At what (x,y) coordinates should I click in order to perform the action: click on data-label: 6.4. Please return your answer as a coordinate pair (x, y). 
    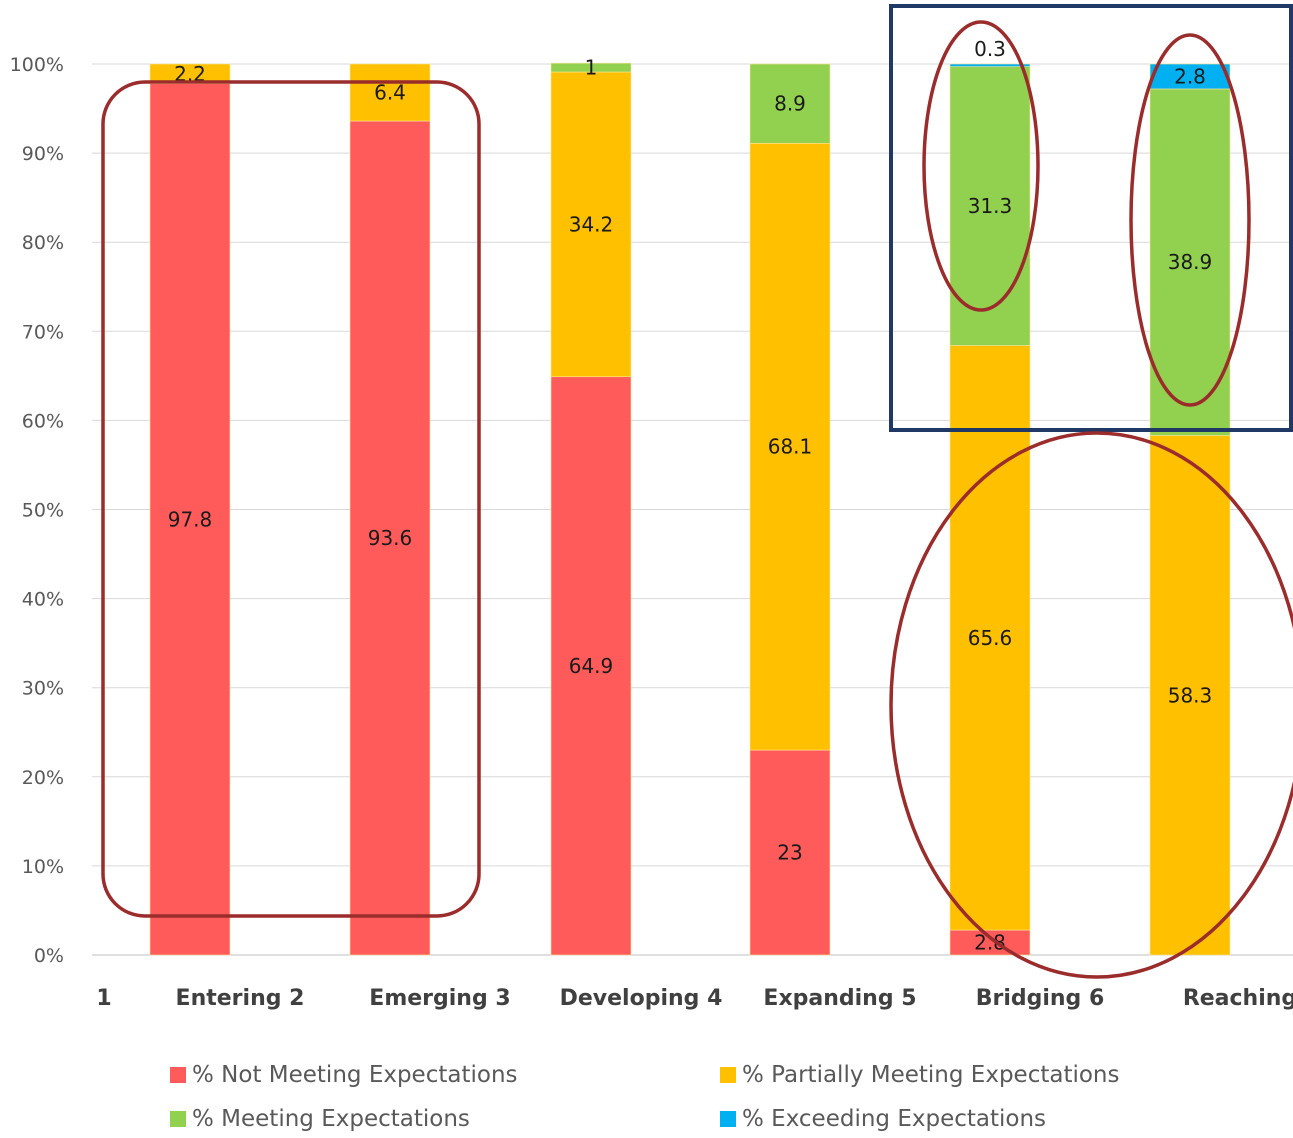
    Looking at the image, I should click on (390, 93).